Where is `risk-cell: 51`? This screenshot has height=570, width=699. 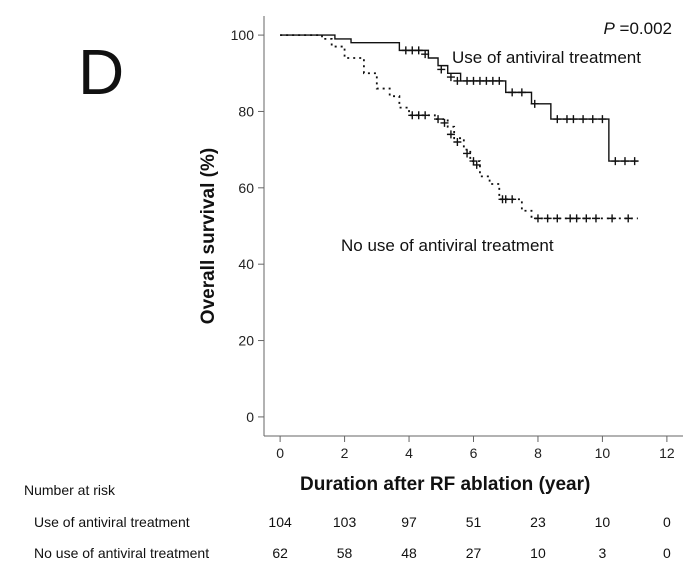 risk-cell: 51 is located at coordinates (473, 522).